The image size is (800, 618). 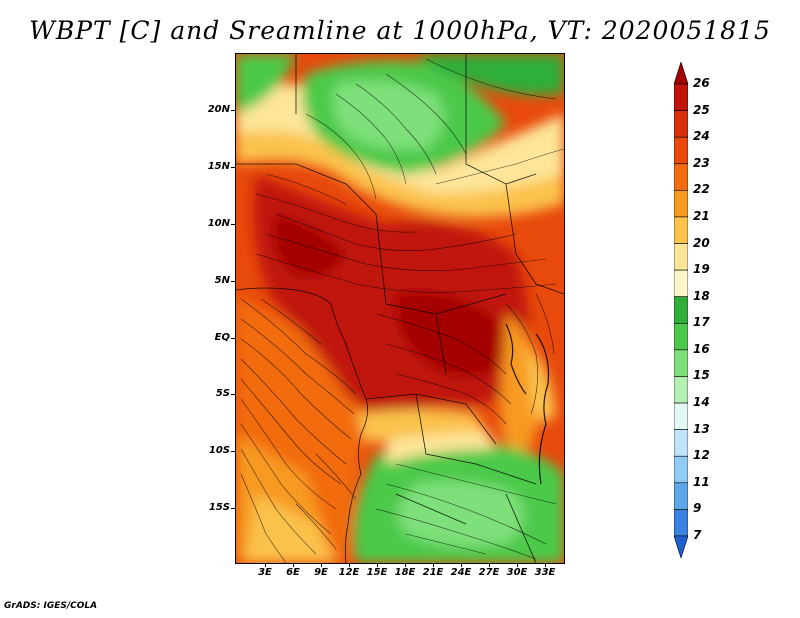 What do you see at coordinates (218, 166) in the screenshot?
I see `lat-label-15n: 15N` at bounding box center [218, 166].